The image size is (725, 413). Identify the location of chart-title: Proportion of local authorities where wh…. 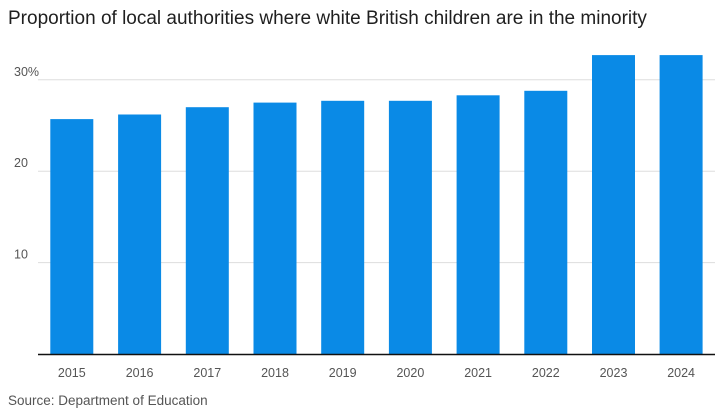
(327, 18).